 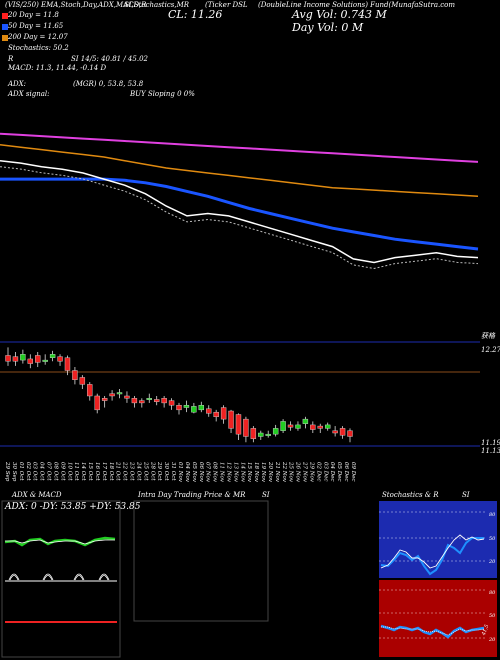 What do you see at coordinates (318, 472) in the screenshot?
I see `date-tick-label: 02 Dec` at bounding box center [318, 472].